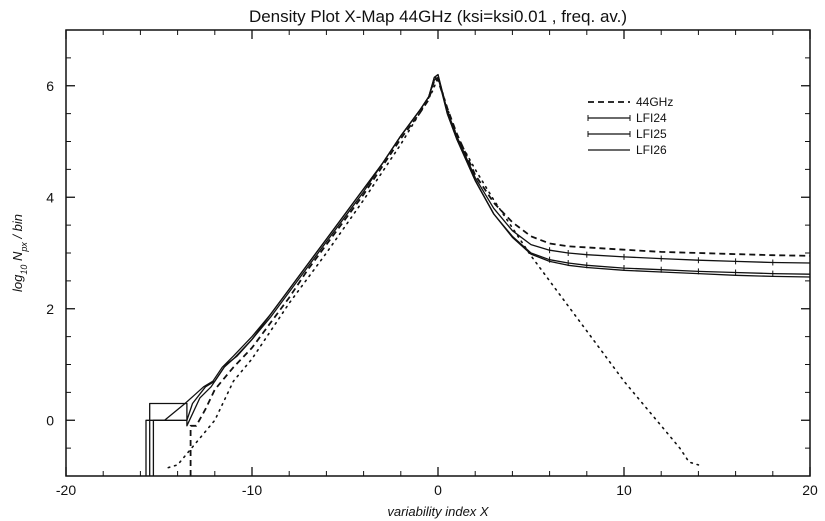  What do you see at coordinates (651, 118) in the screenshot?
I see `legend-label: LFI24` at bounding box center [651, 118].